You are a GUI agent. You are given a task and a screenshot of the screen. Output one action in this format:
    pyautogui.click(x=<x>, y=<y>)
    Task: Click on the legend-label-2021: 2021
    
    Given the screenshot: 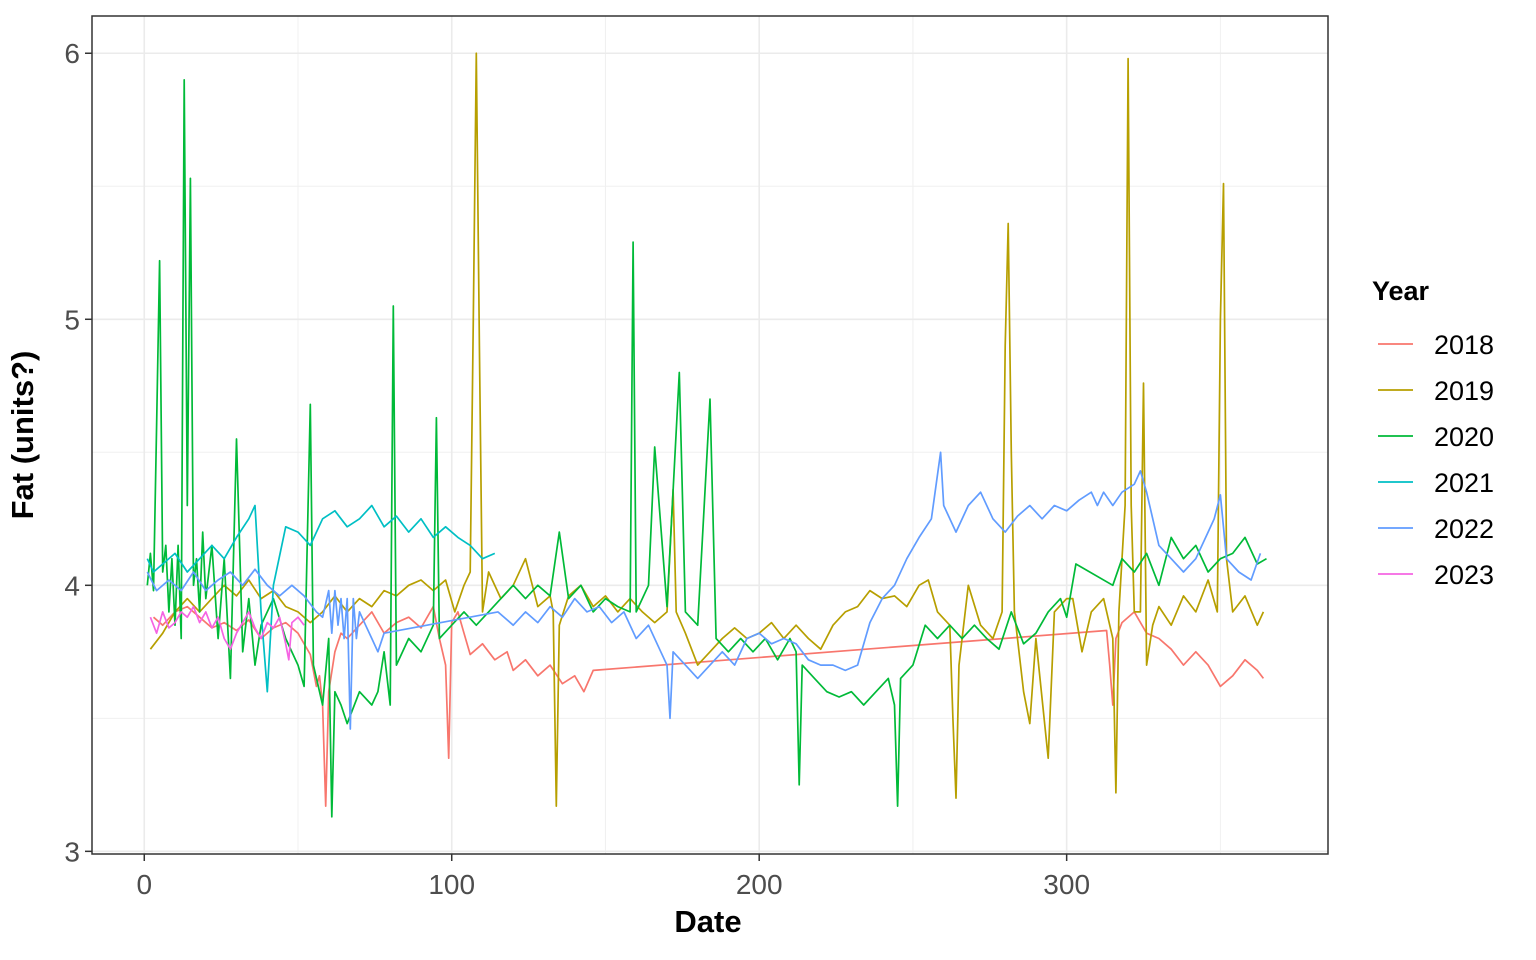 What is the action you would take?
    pyautogui.click(x=1464, y=483)
    